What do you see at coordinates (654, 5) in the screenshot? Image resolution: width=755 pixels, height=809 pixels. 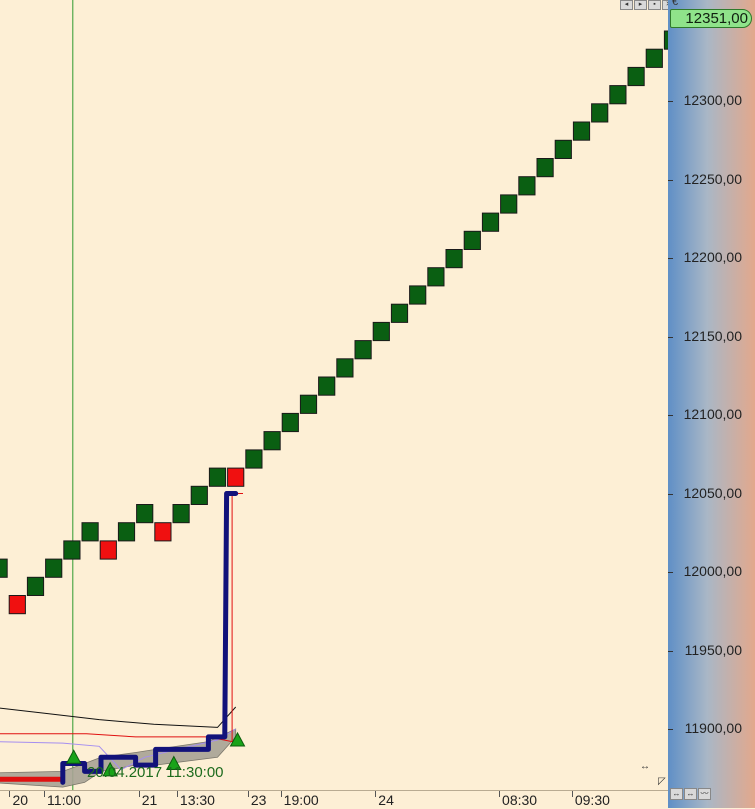 I see `restore-icon: ▪` at bounding box center [654, 5].